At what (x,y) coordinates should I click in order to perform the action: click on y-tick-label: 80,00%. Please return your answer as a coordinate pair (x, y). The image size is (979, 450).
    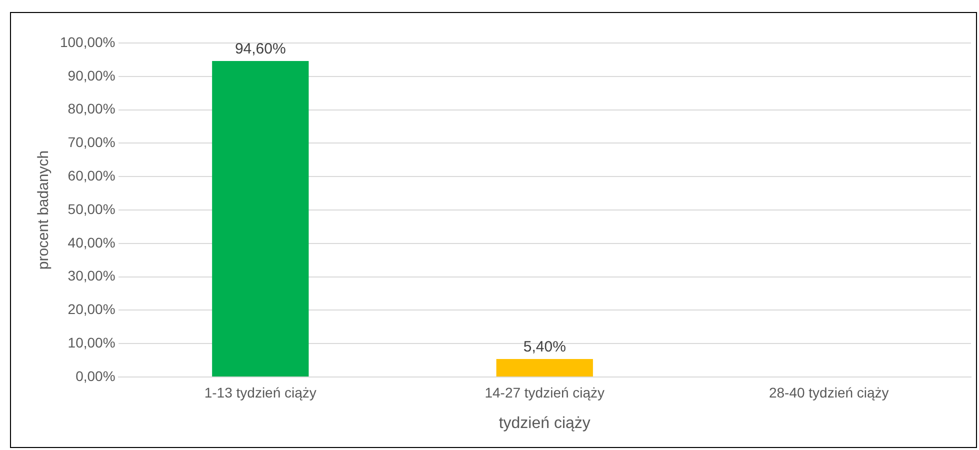
    Looking at the image, I should click on (92, 108).